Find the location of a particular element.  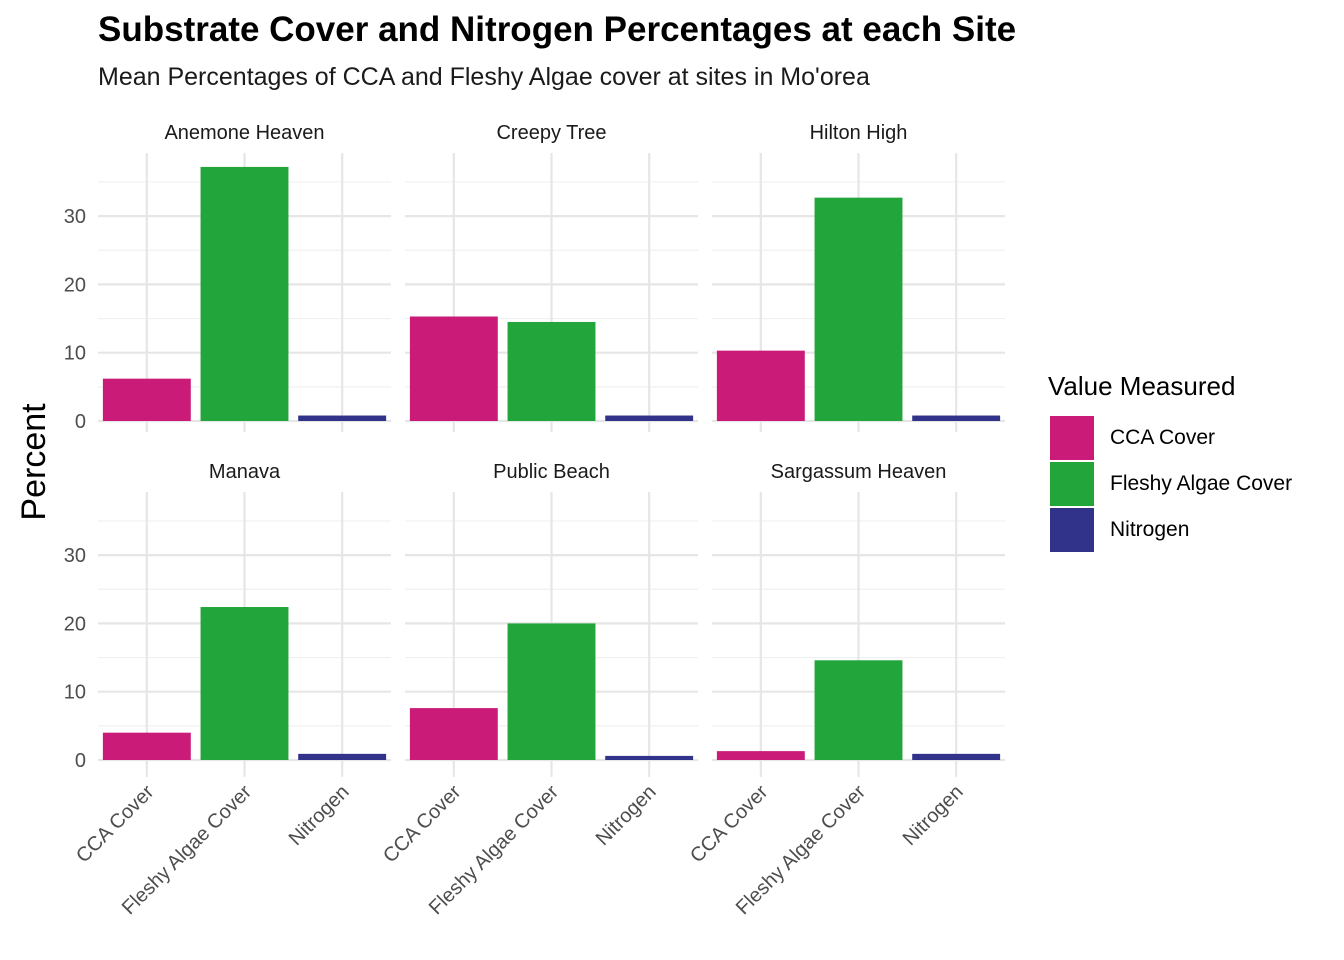

bar-public-beach-fleshy-algae-cover is located at coordinates (551, 691).